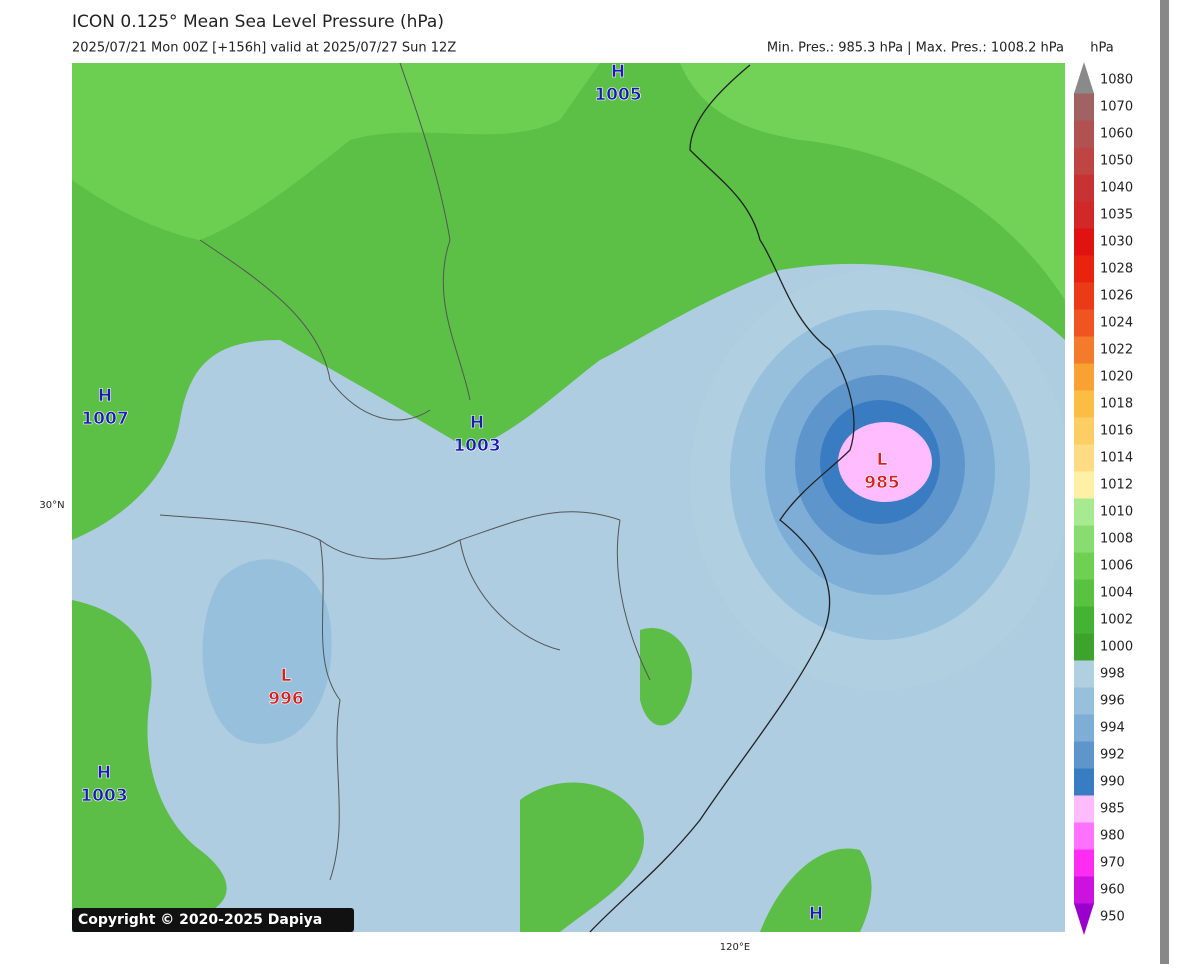  Describe the element at coordinates (1116, 134) in the screenshot. I see `colorbar-label: 1060` at that location.